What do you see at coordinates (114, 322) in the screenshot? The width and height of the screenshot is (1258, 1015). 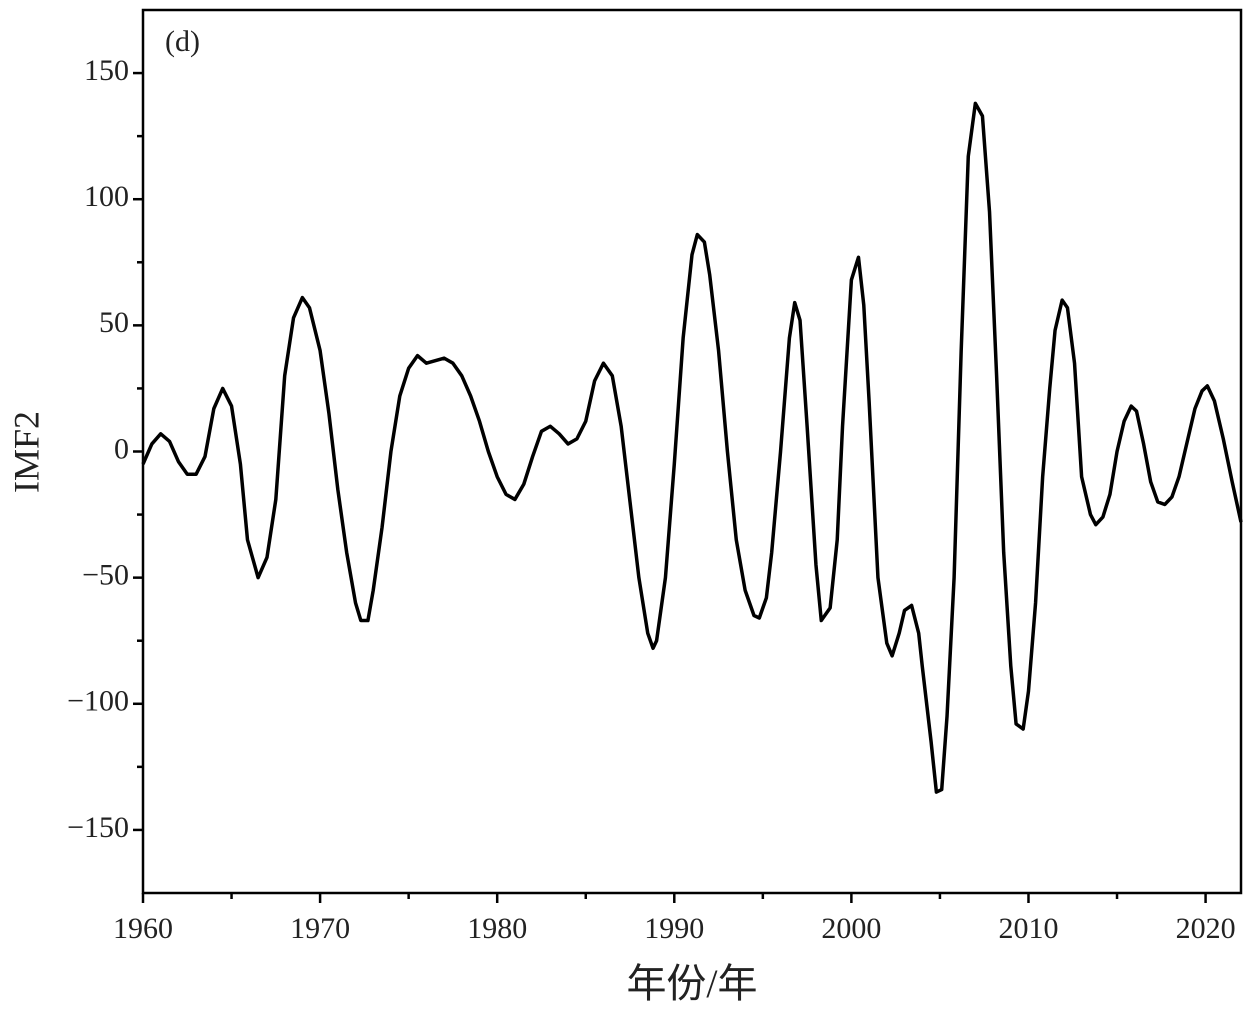 I see `y-tick-label: 50` at bounding box center [114, 322].